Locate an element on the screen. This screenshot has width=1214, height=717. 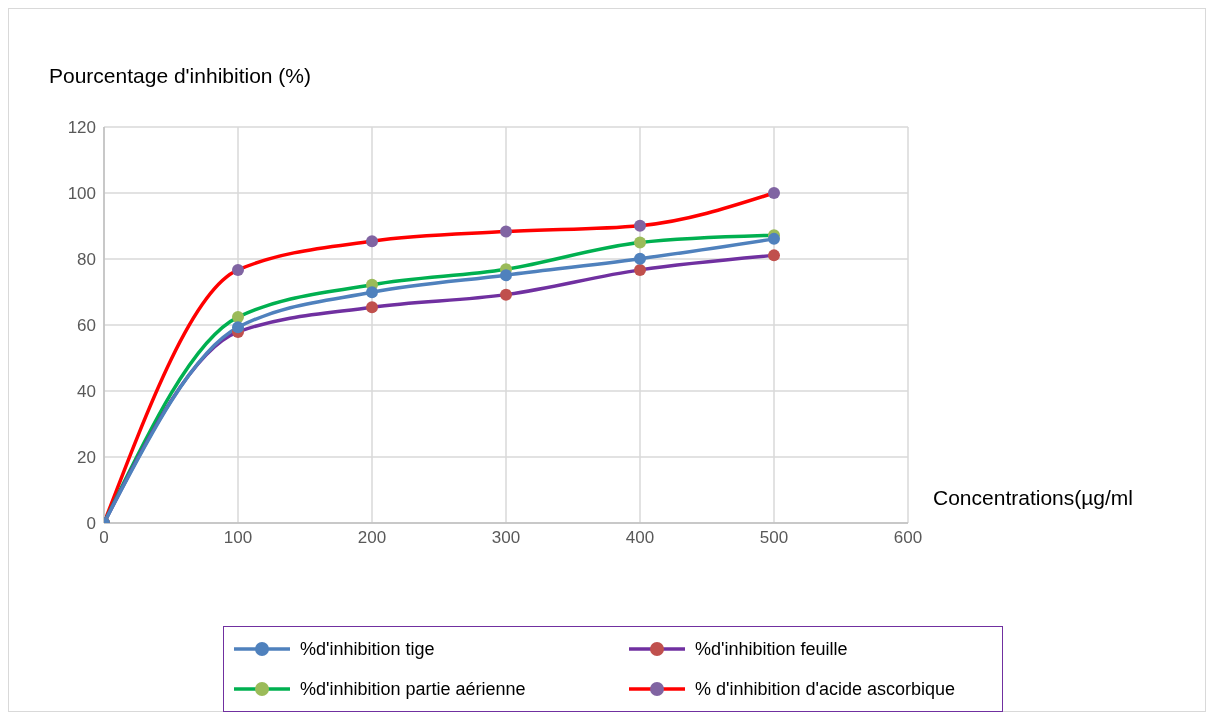
x-tick-label: 400 is located at coordinates (640, 538).